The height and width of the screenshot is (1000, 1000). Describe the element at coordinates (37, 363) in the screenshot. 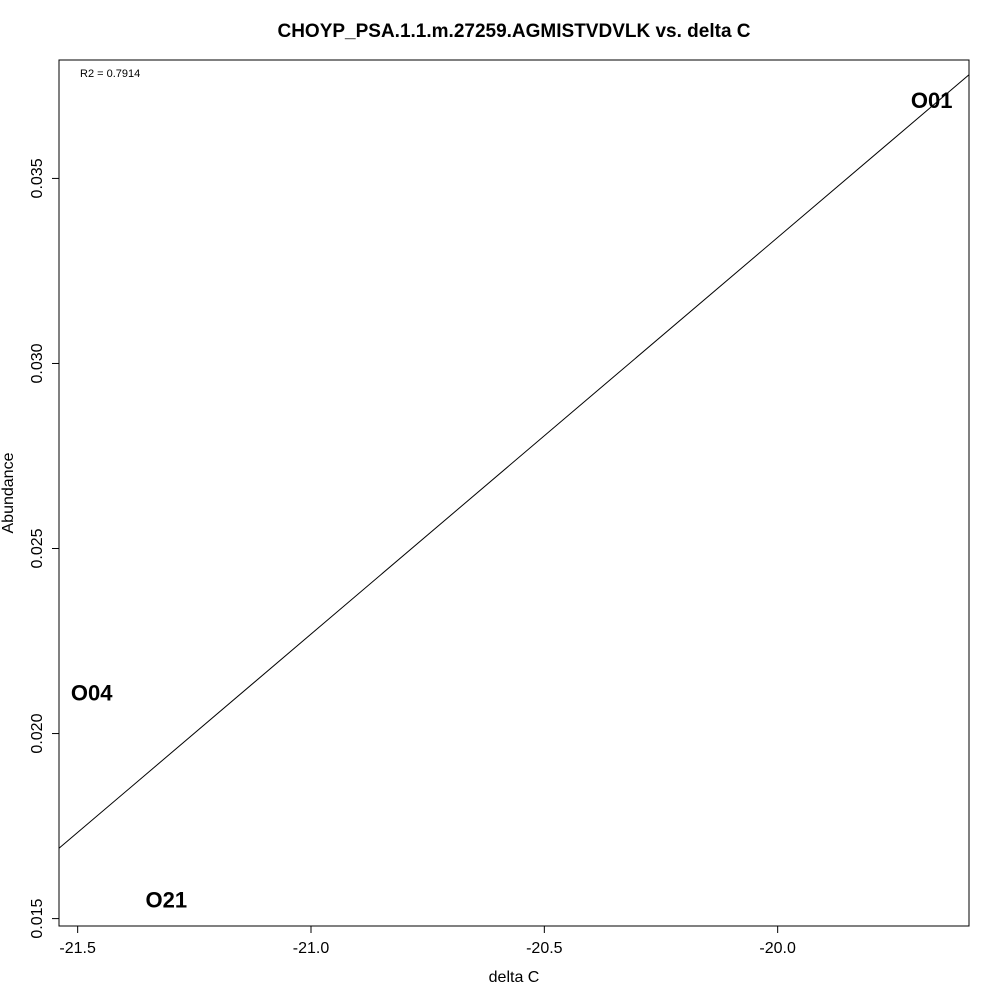

I see `y-tick-label: 0.030` at that location.